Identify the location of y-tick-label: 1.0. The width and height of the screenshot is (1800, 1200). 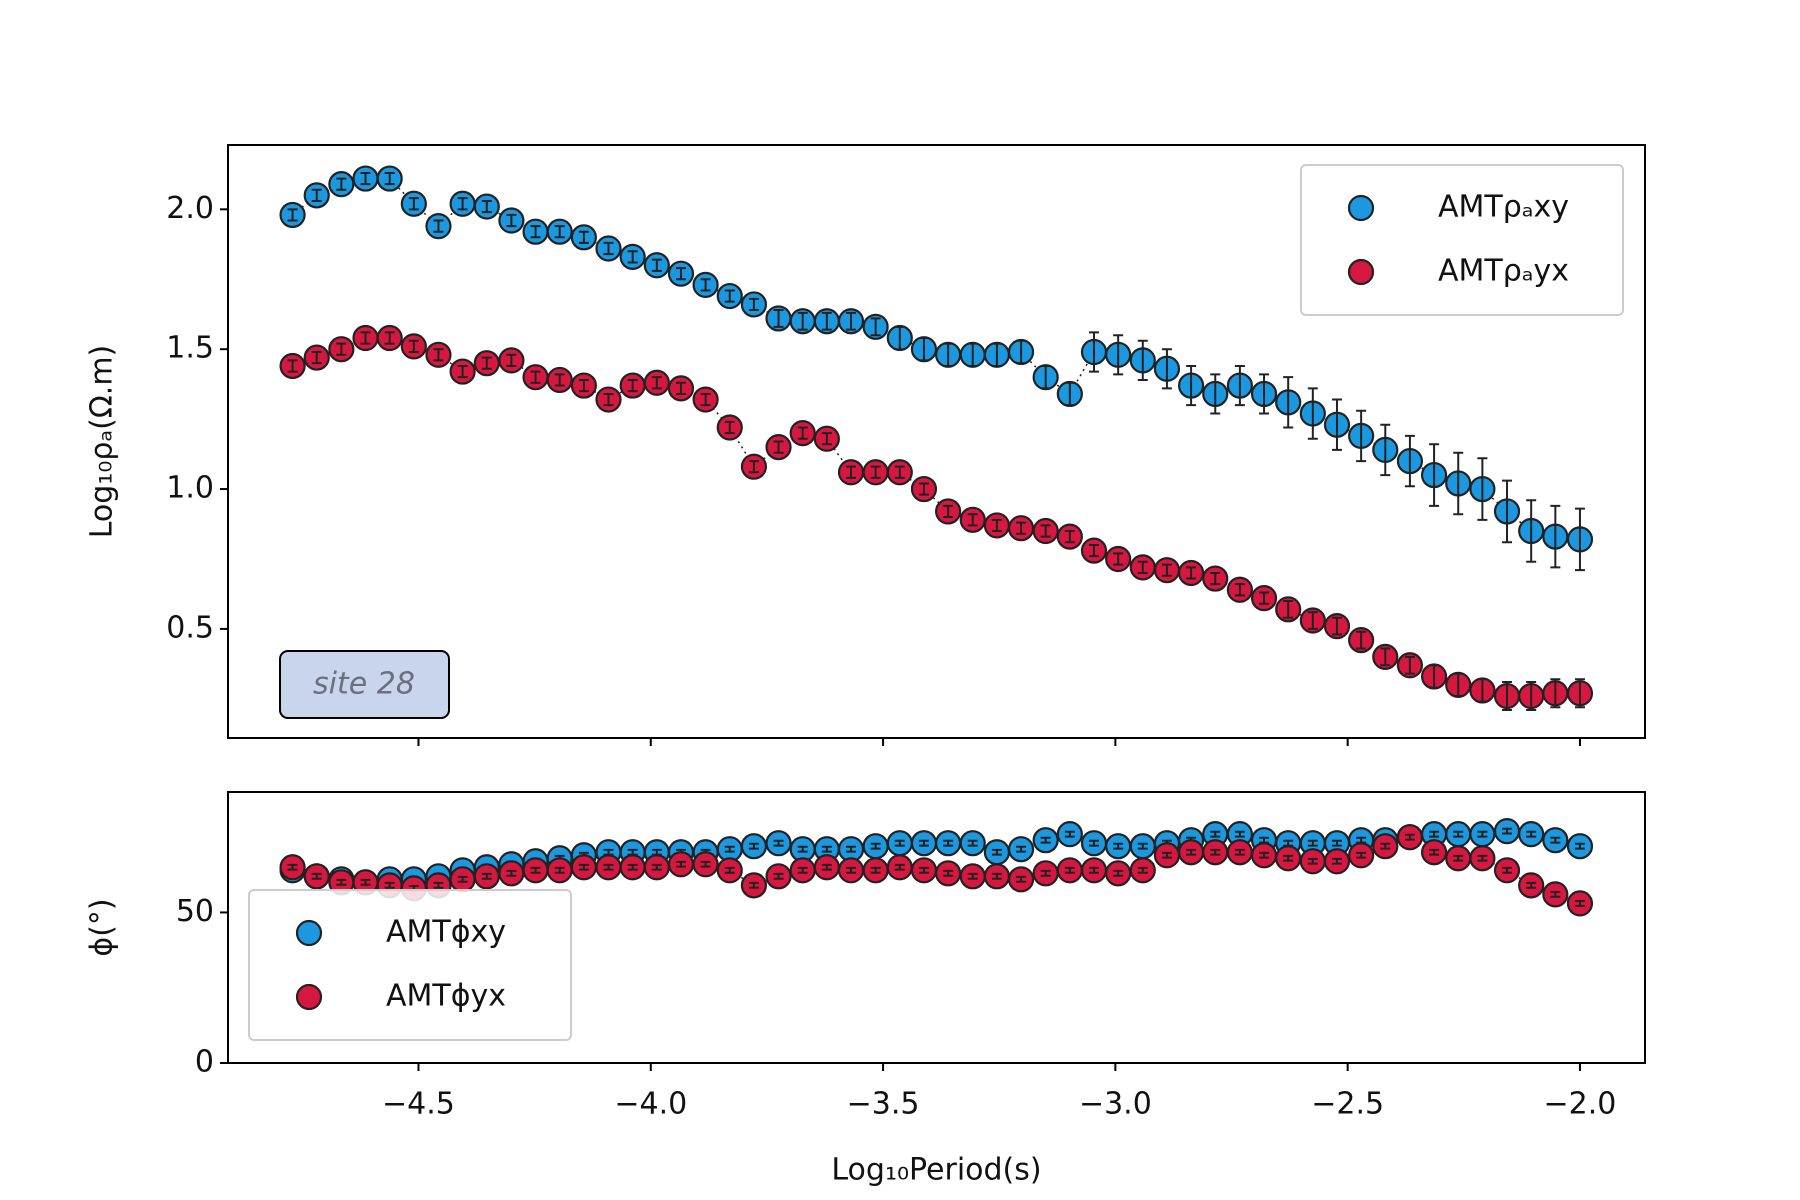
(190, 488).